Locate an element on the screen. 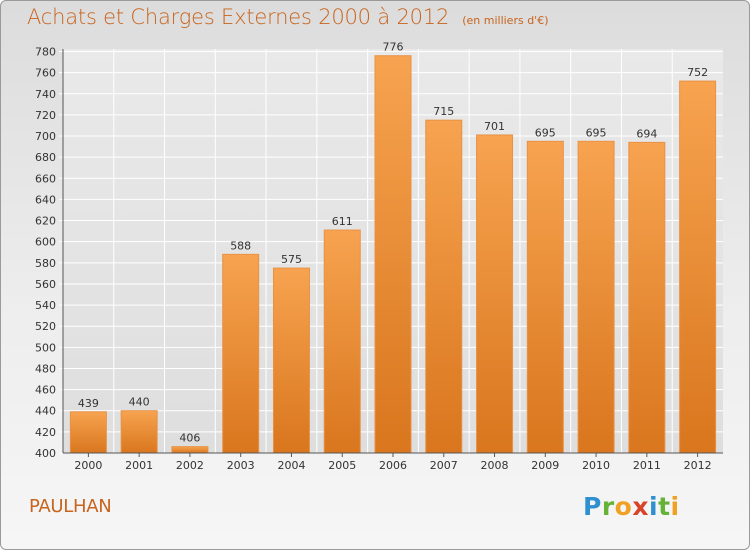  x-tick-label: 2012 is located at coordinates (698, 465).